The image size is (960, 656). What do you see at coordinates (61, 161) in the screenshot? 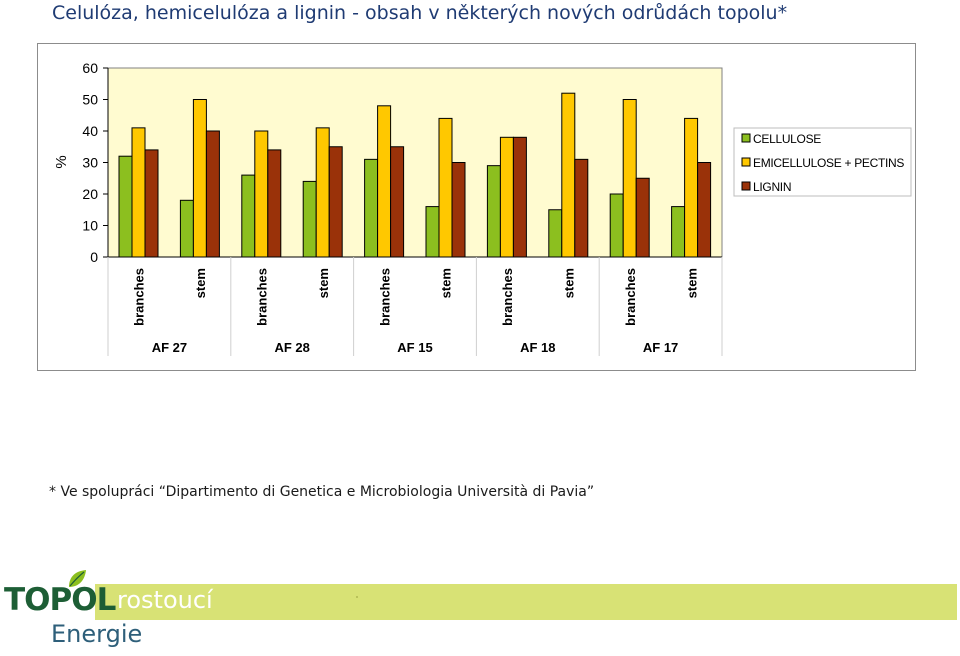
I see `y-axis-label: %` at bounding box center [61, 161].